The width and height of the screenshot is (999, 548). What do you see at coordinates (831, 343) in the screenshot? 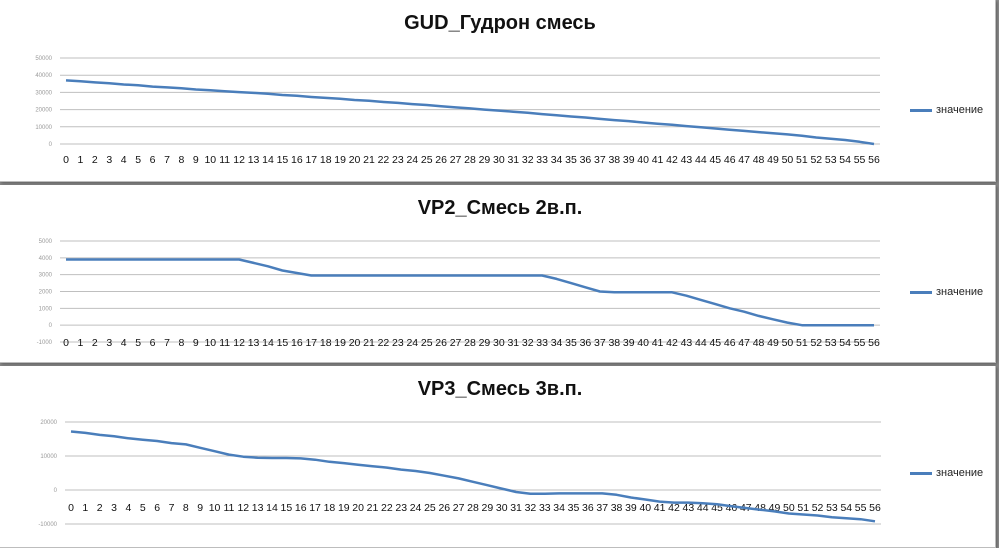
I see `x-tick-label: 53` at bounding box center [831, 343].